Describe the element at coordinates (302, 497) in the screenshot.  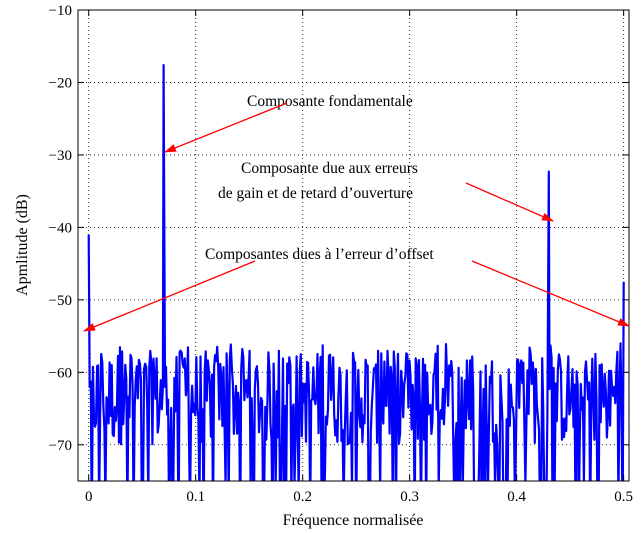
I see `x-tick-label: 0.2` at that location.